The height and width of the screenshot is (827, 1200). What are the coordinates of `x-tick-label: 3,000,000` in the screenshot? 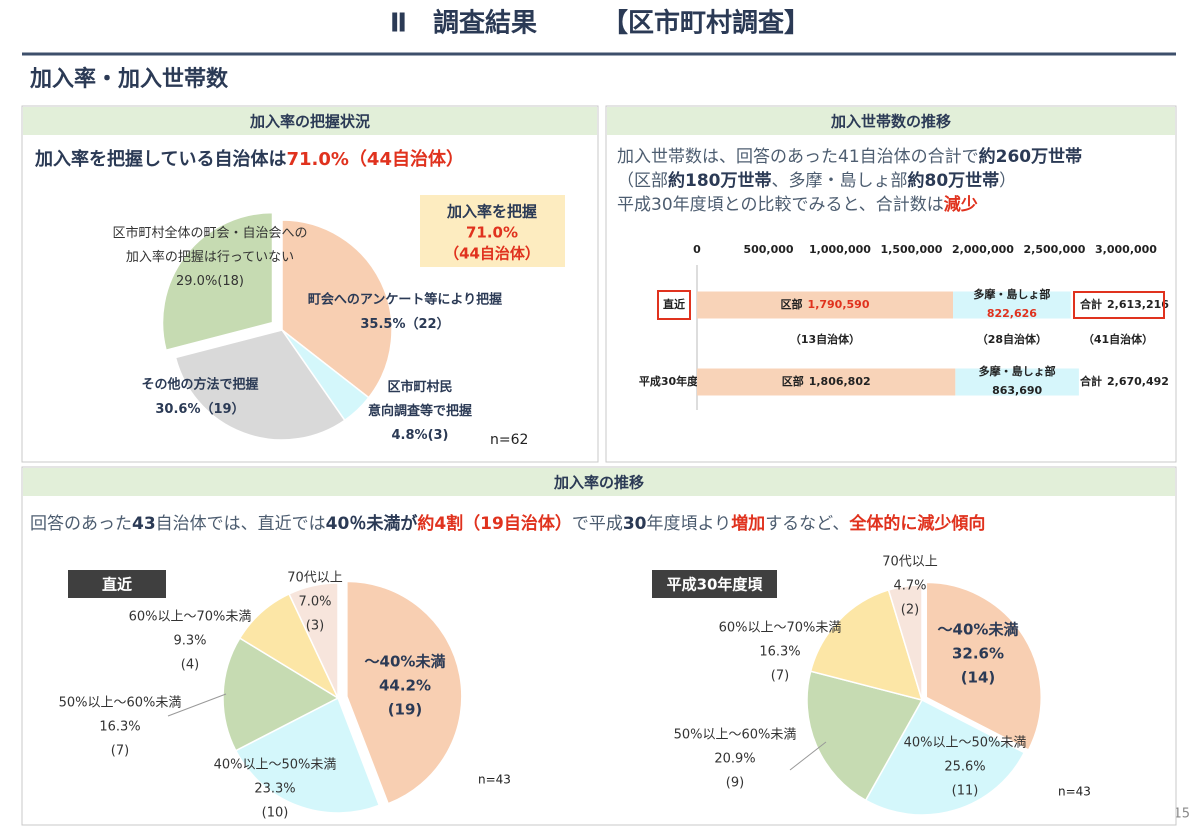 It's located at (1126, 249).